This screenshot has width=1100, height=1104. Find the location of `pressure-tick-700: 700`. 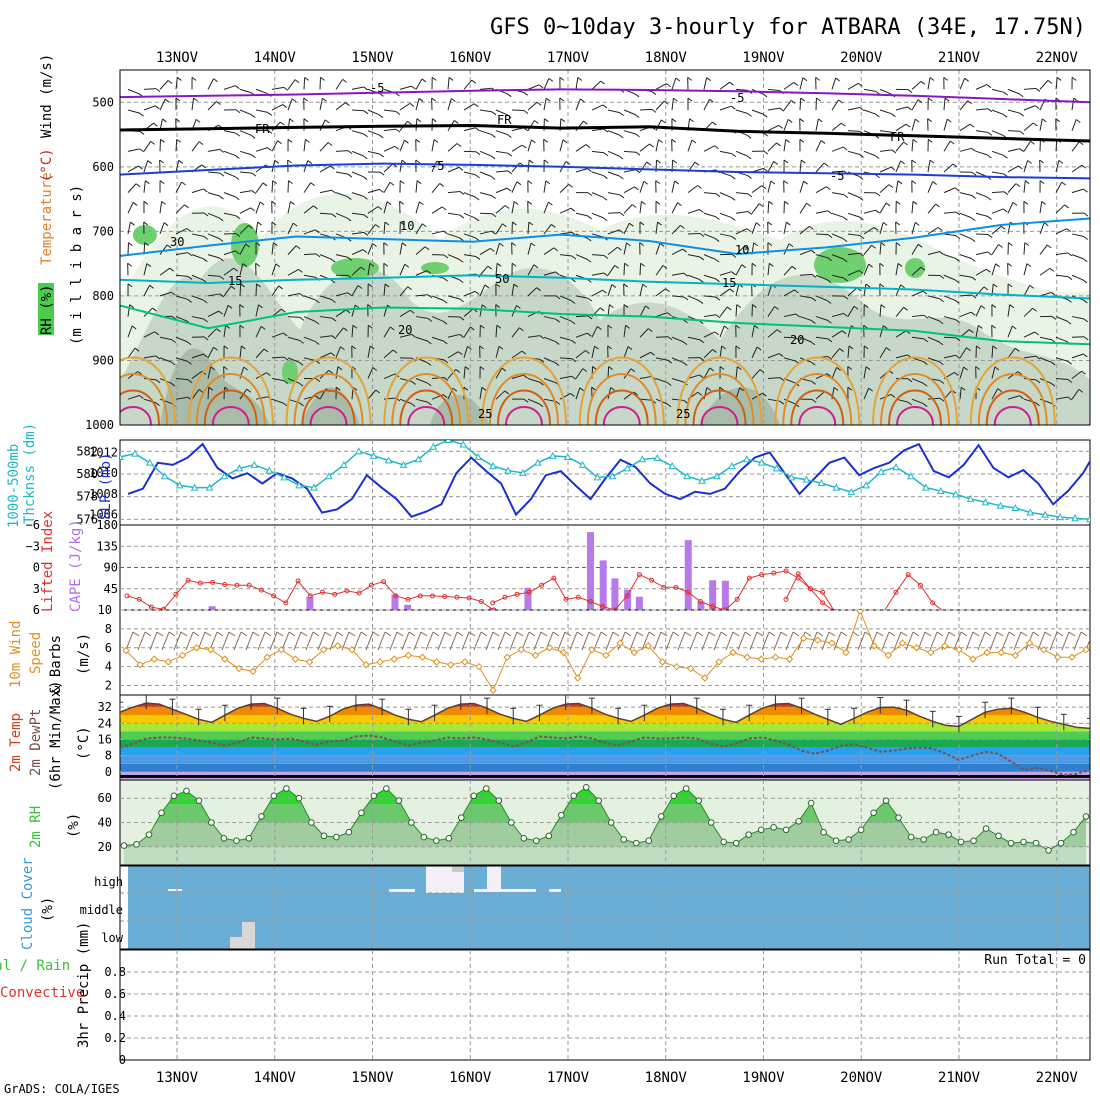

pressure-tick-700: 700 is located at coordinates (103, 231).